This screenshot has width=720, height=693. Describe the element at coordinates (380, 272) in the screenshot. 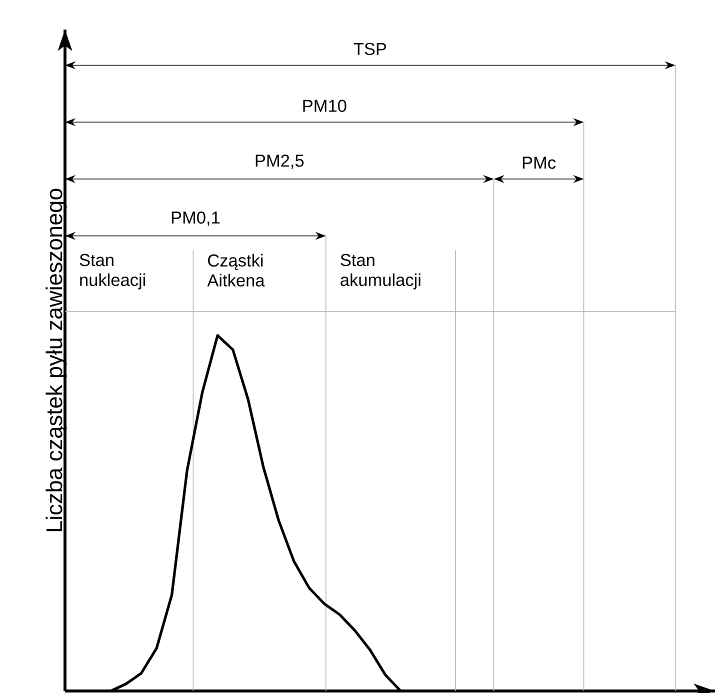

I see `text: Stan akumulacji` at that location.